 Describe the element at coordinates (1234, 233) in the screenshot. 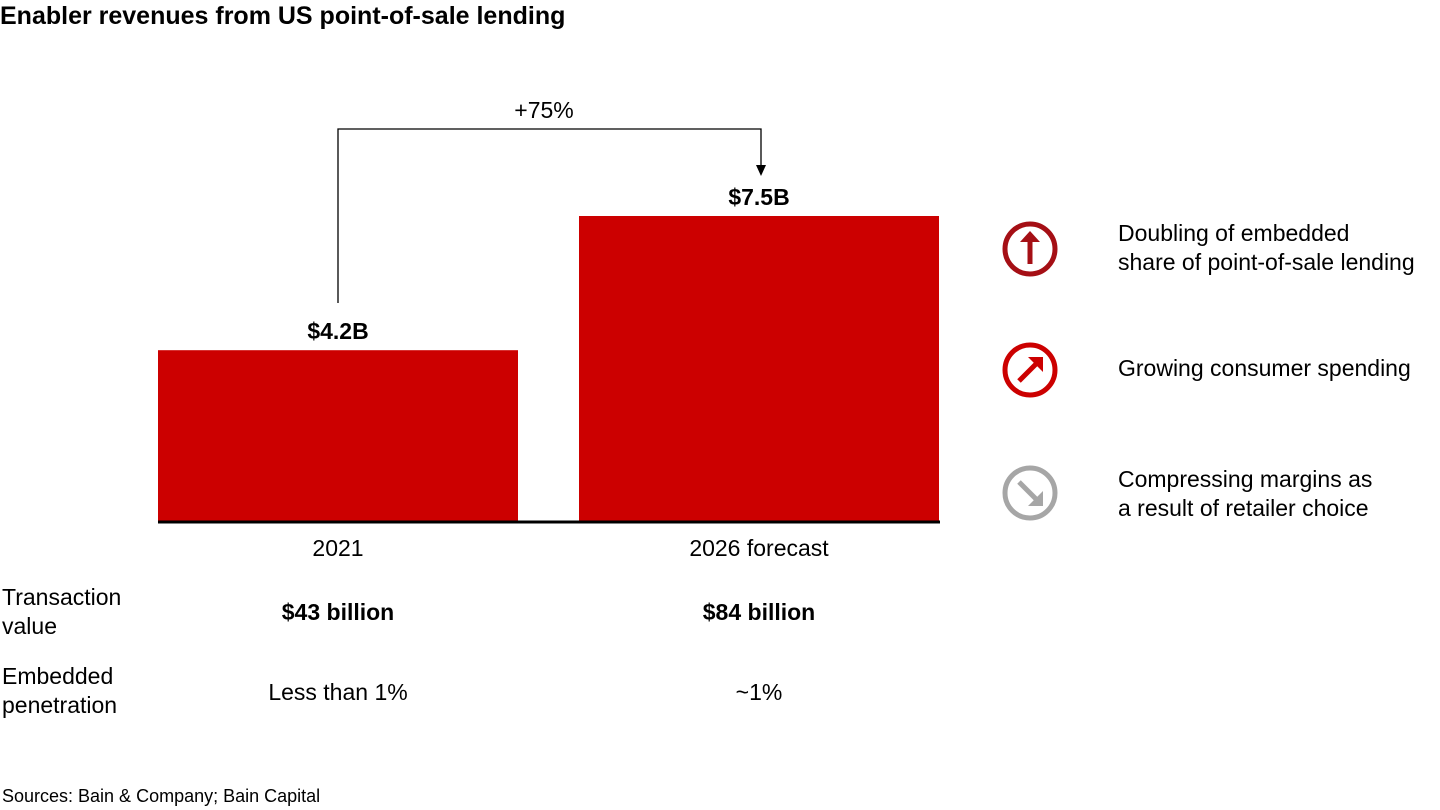

I see `driver-line: Doubling of embedded` at that location.